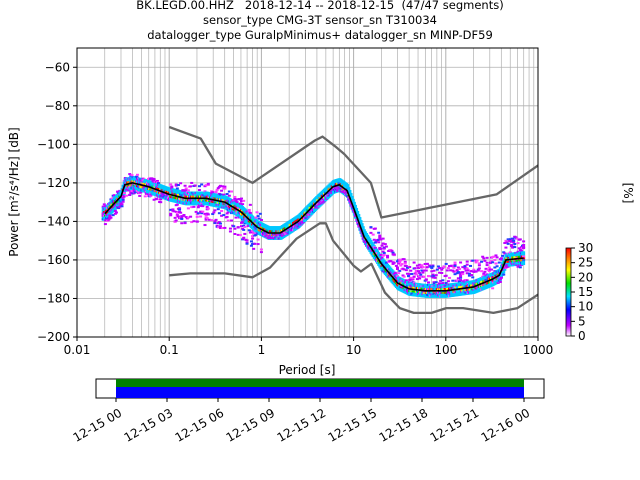 This screenshot has height=480, width=640. I want to click on coverage-tick-label: 12-15 09, so click(251, 425).